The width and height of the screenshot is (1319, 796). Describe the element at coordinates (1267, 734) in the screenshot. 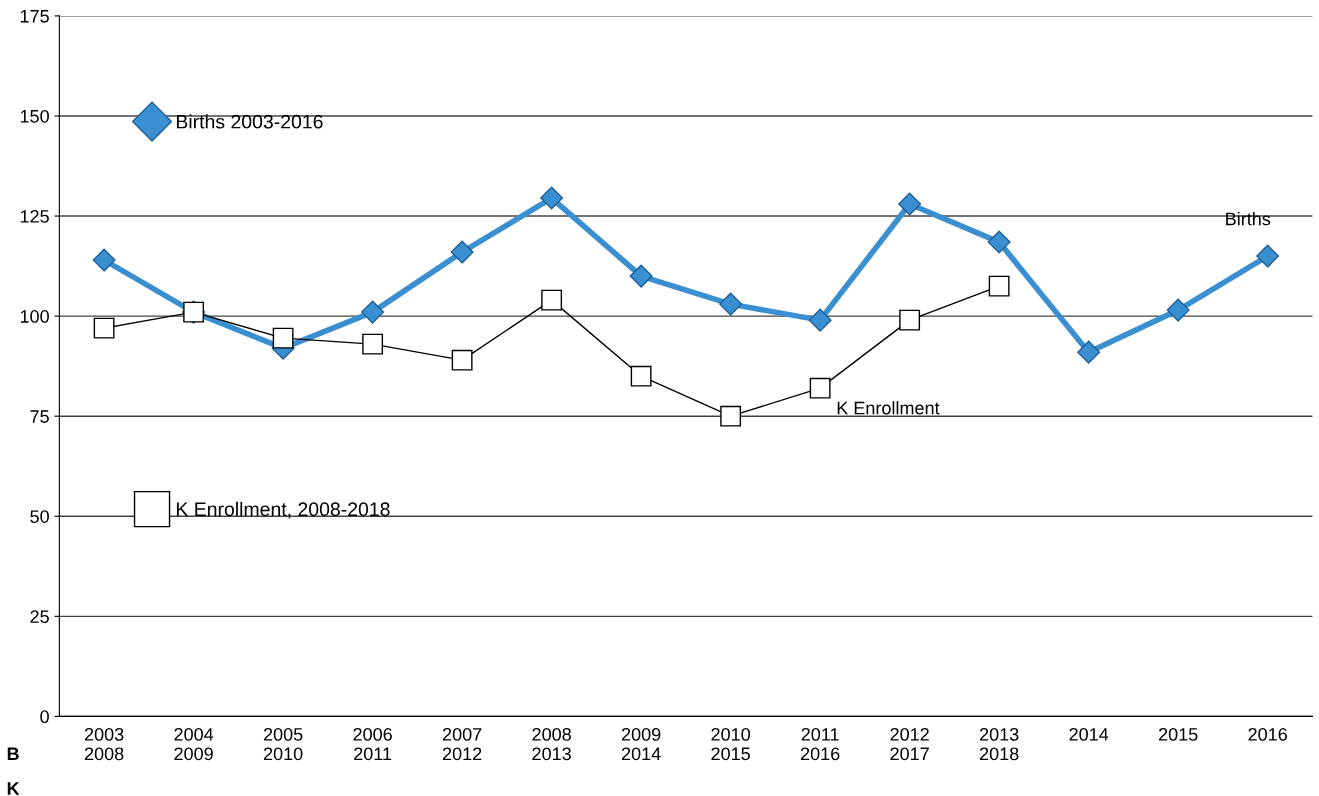

I see `x-tick-label: 2016` at that location.